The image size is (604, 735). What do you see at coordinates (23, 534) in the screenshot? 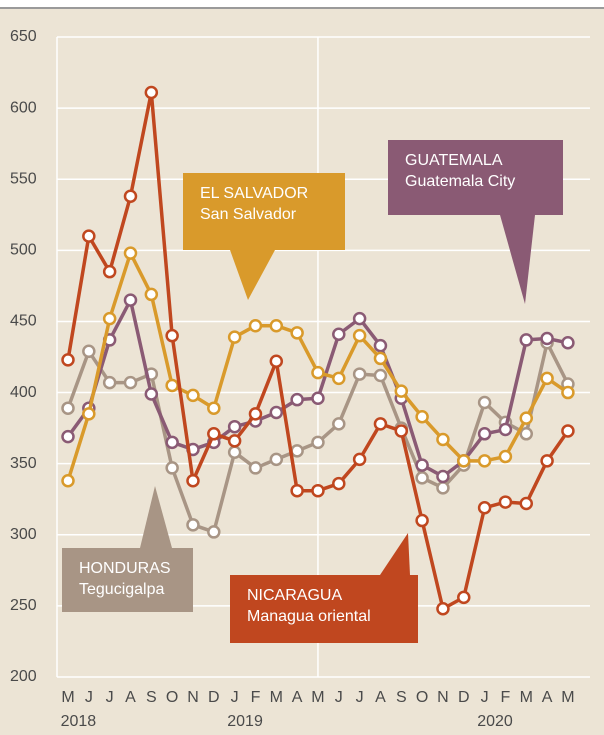
I see `y-tick-label: 300` at bounding box center [23, 534].